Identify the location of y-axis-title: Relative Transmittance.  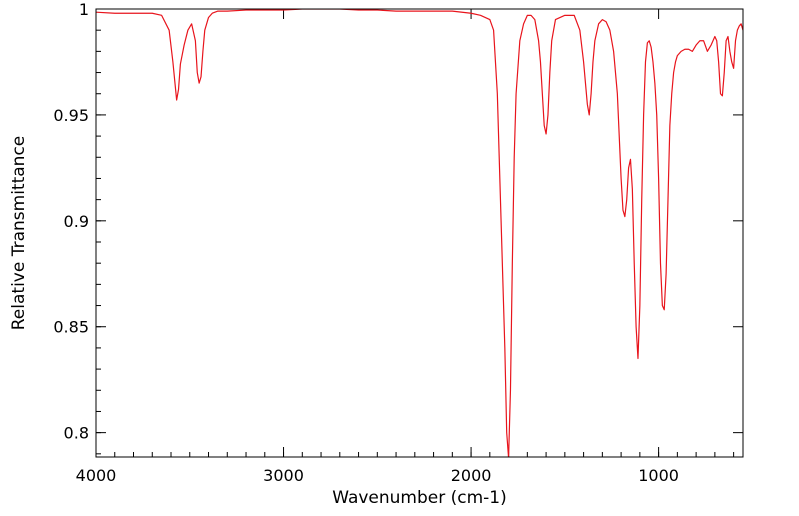
(19, 233).